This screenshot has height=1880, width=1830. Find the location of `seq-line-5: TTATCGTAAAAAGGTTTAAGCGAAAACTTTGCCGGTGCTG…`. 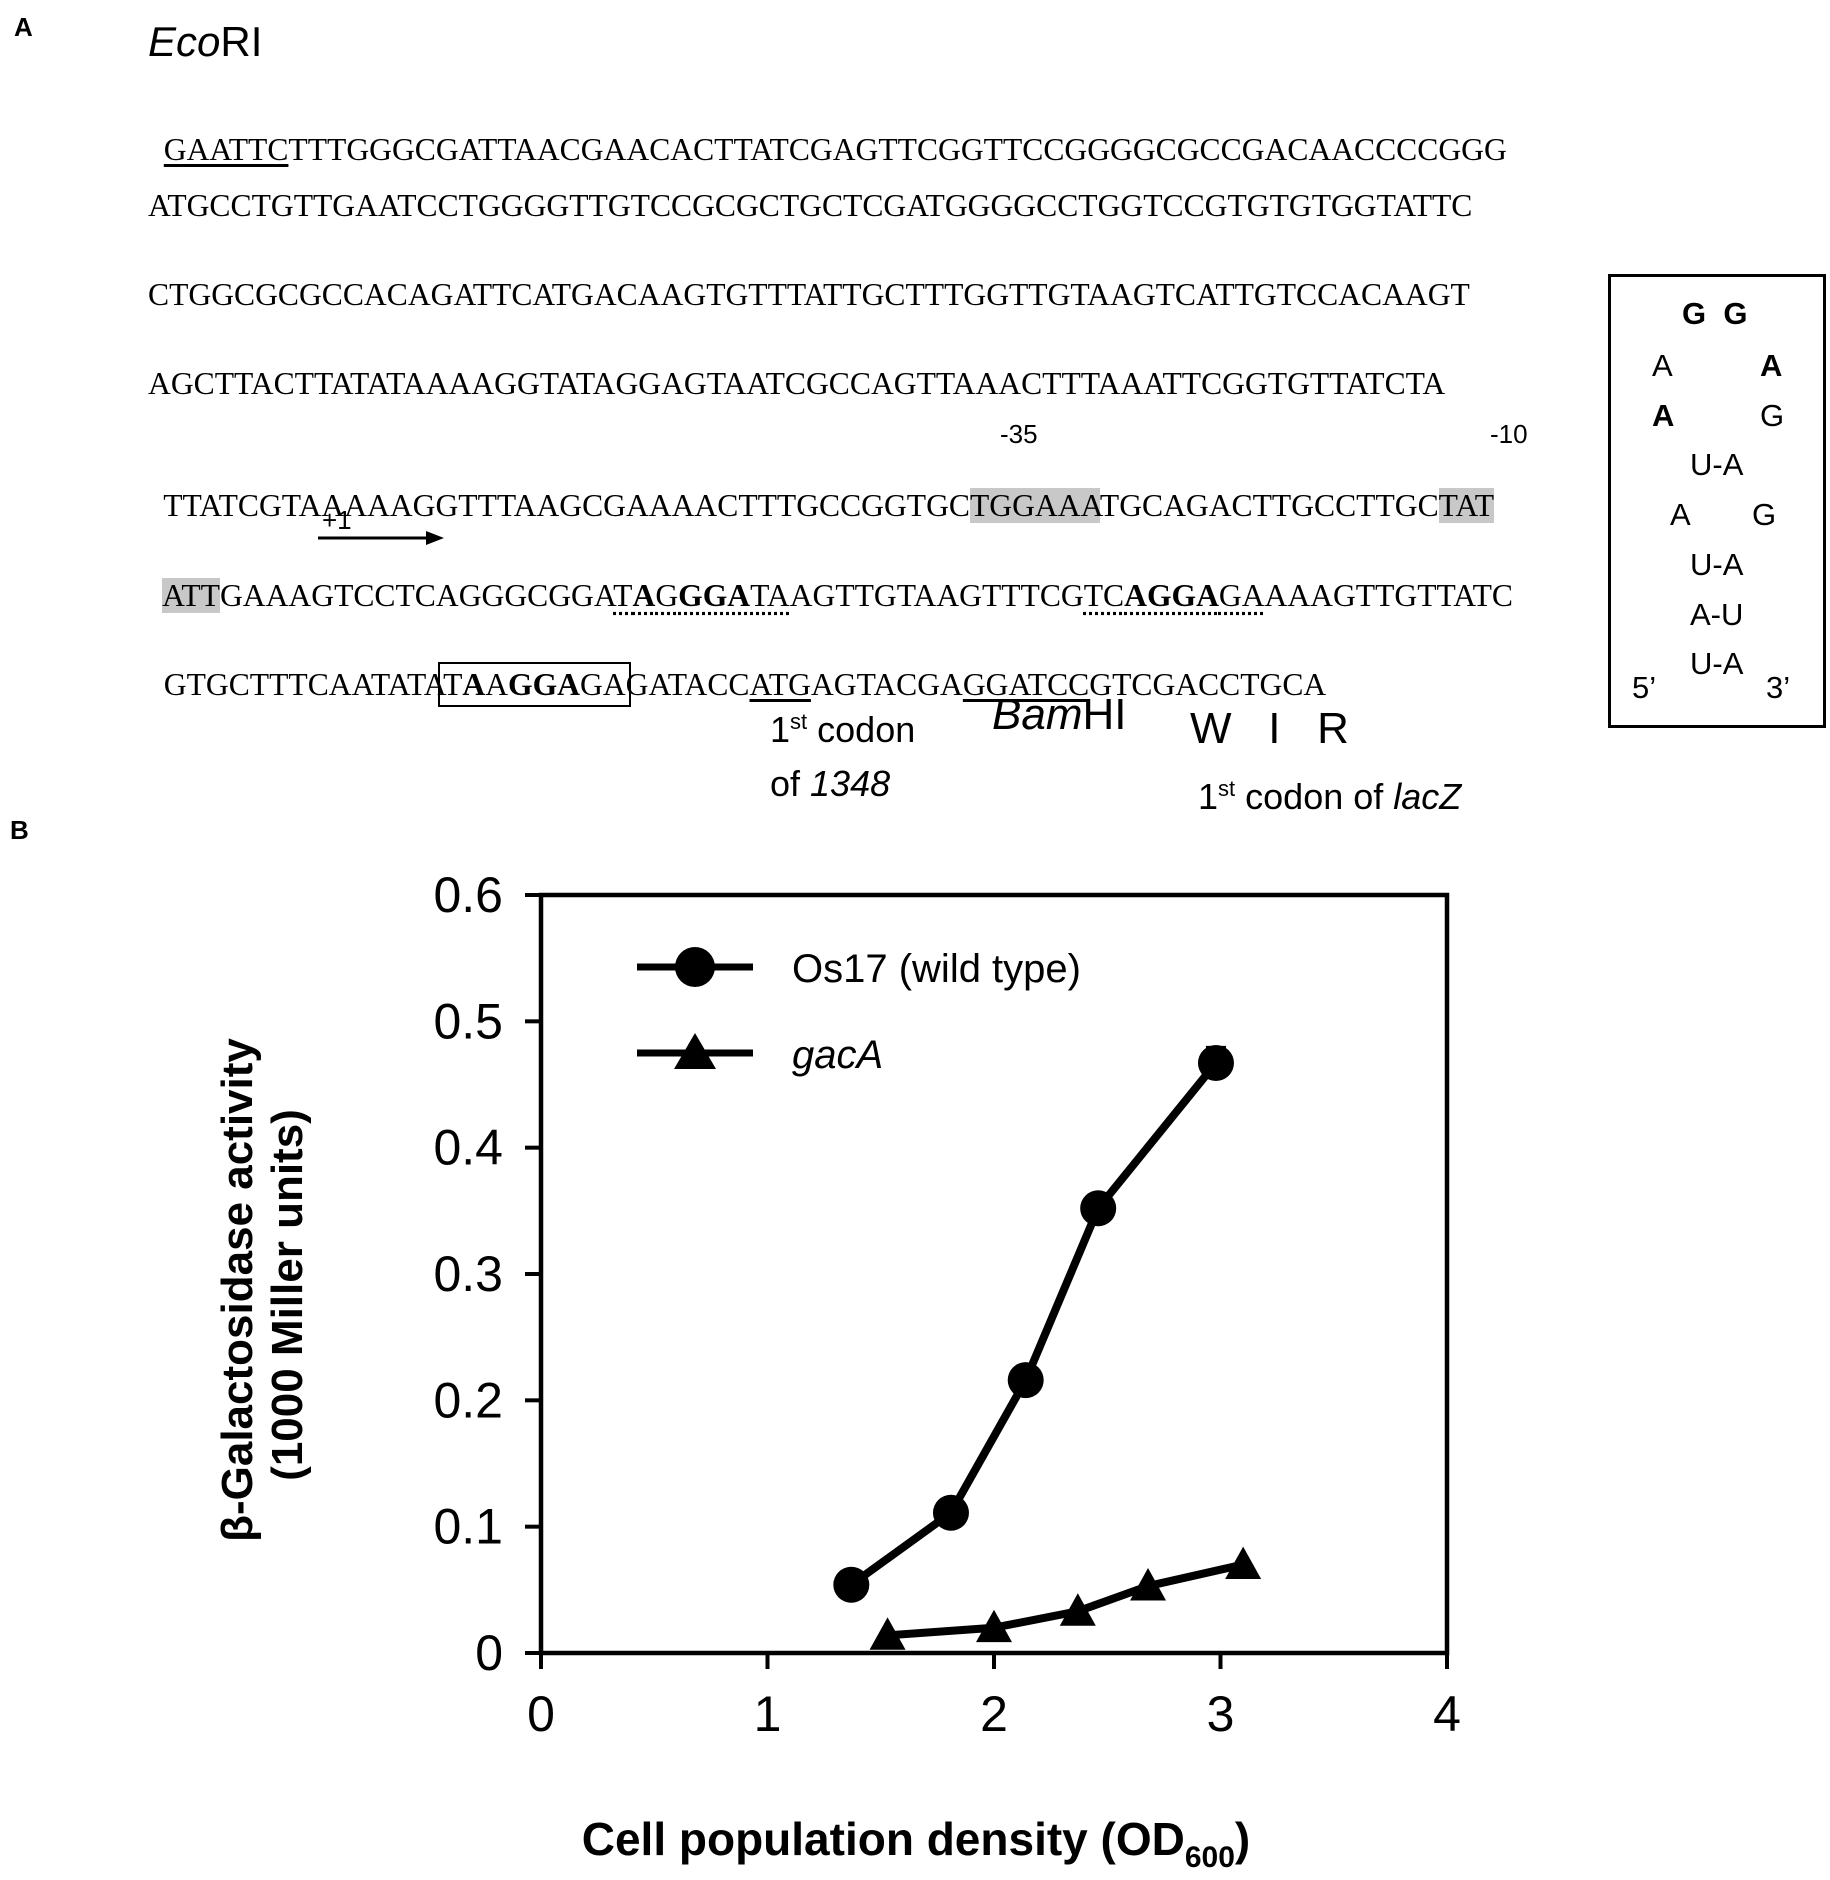

seq-line-5: TTATCGTAAAAAGGTTTAAGCGAAAACTTTGCCGGTGCTG… is located at coordinates (821, 490).